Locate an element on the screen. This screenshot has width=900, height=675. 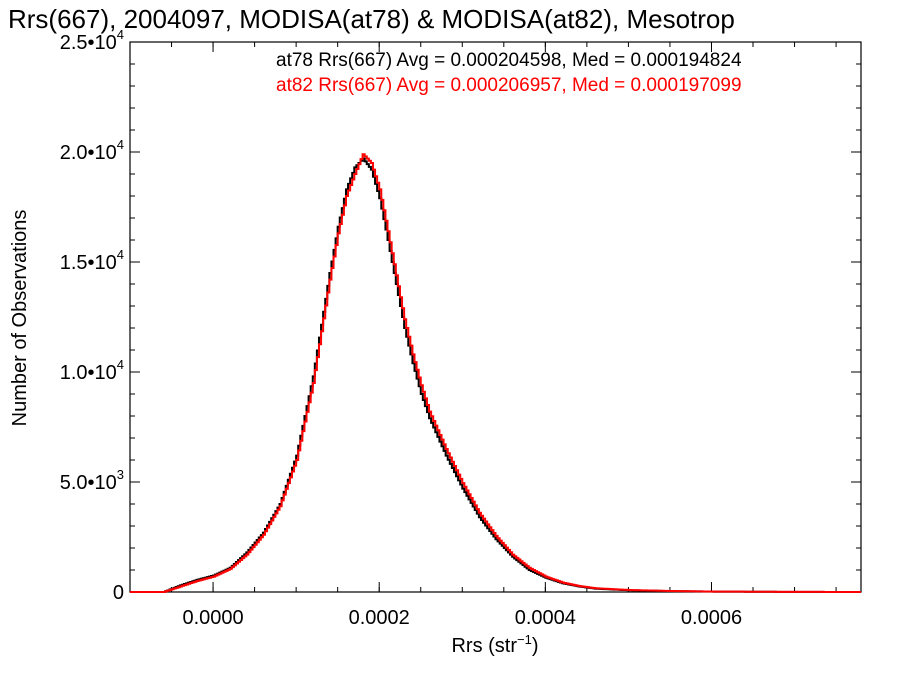
y-axis-label: Number of Observations is located at coordinates (20, 318).